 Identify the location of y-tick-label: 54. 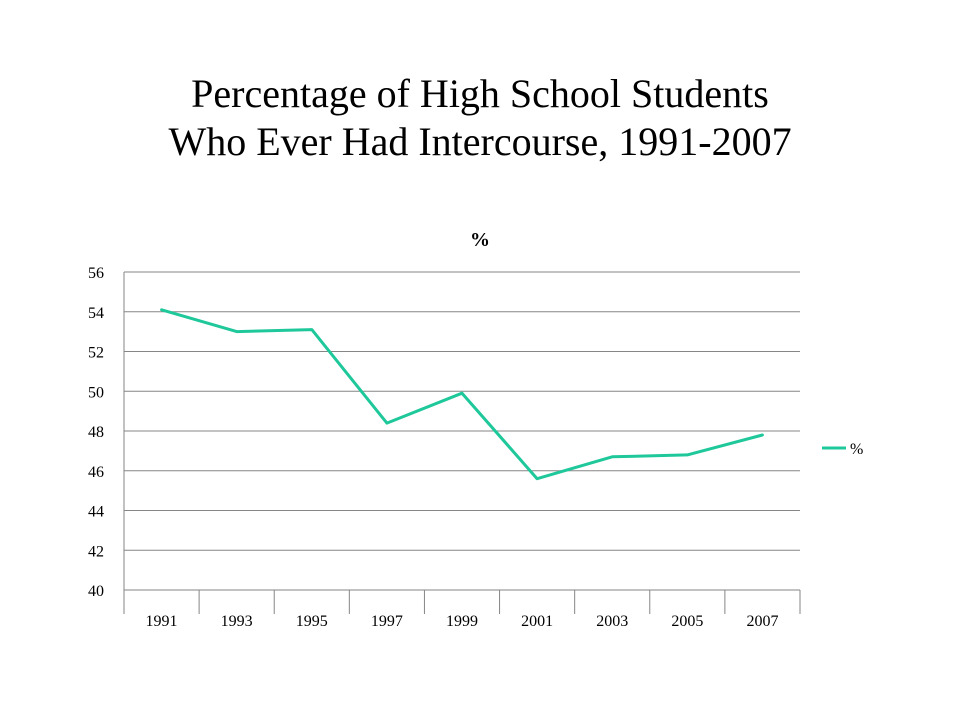
(96, 313).